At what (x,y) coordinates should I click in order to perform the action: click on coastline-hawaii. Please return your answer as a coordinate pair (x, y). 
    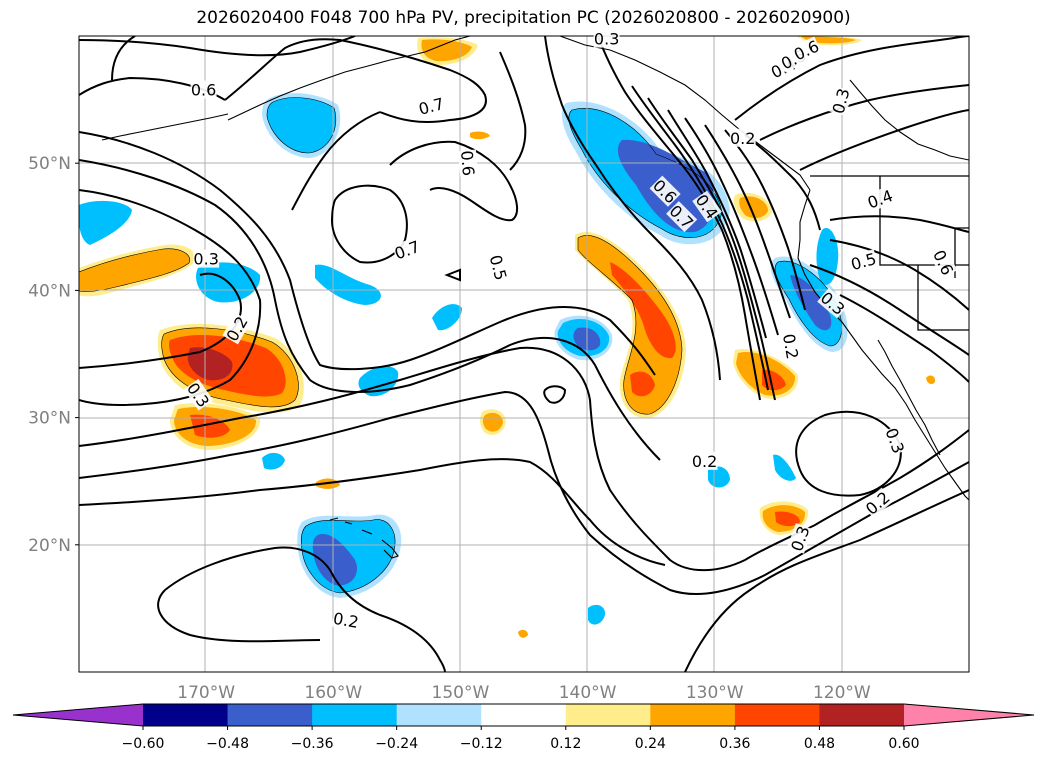
    Looking at the image, I should click on (364, 538).